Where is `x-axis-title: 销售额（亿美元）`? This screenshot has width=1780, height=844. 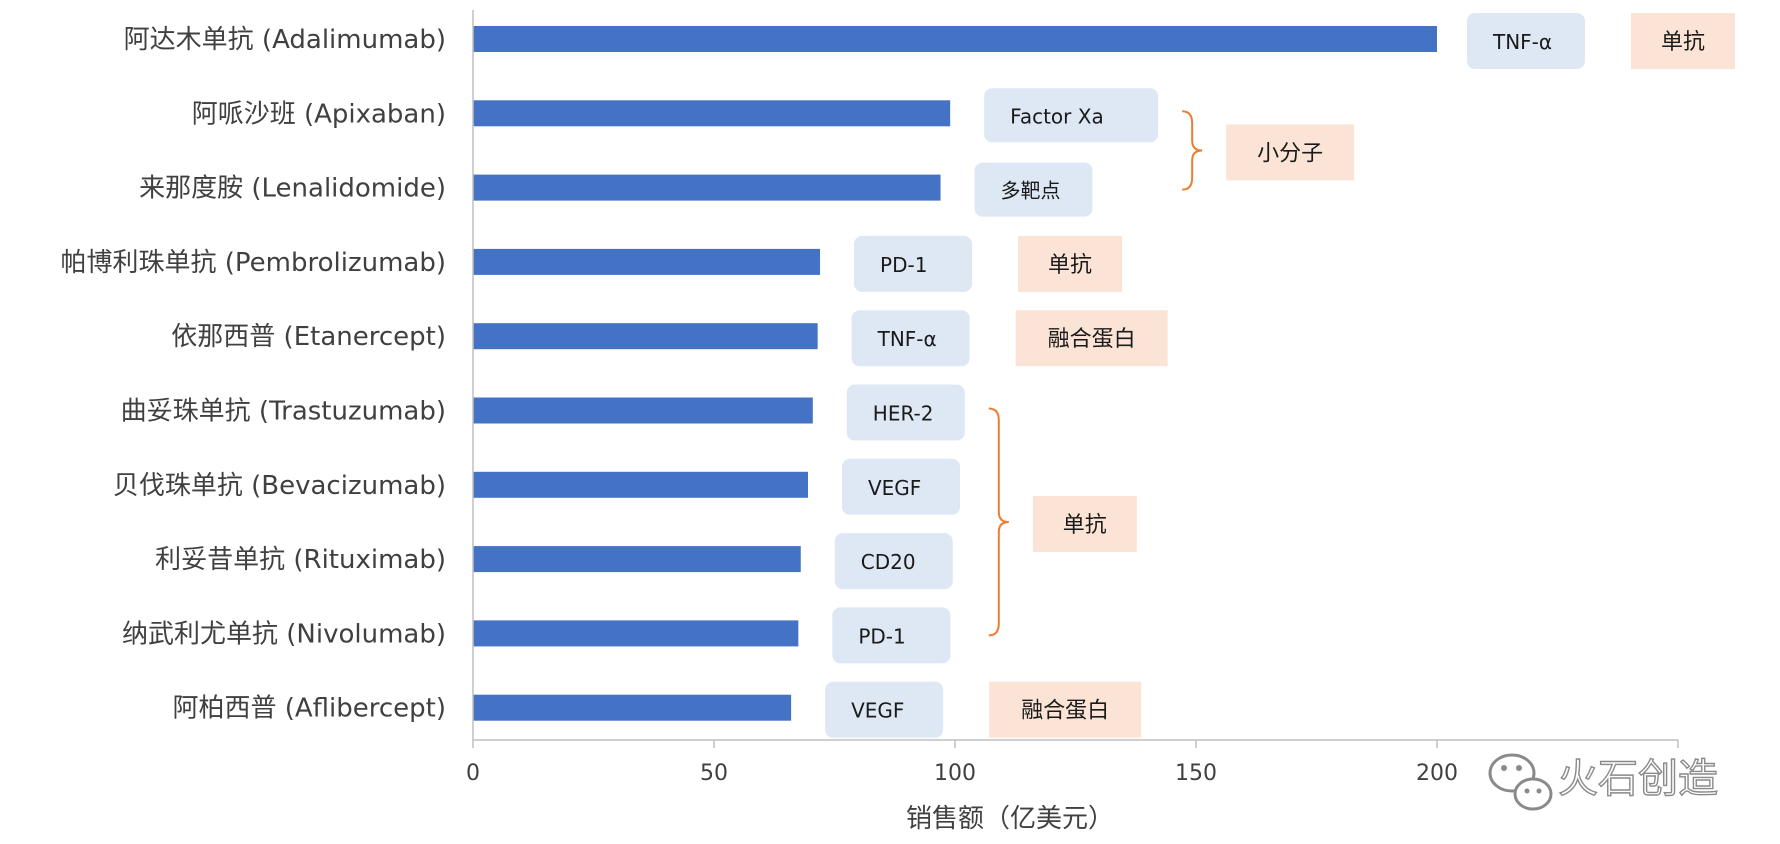
x-axis-title: 销售额（亿美元） is located at coordinates (1010, 819).